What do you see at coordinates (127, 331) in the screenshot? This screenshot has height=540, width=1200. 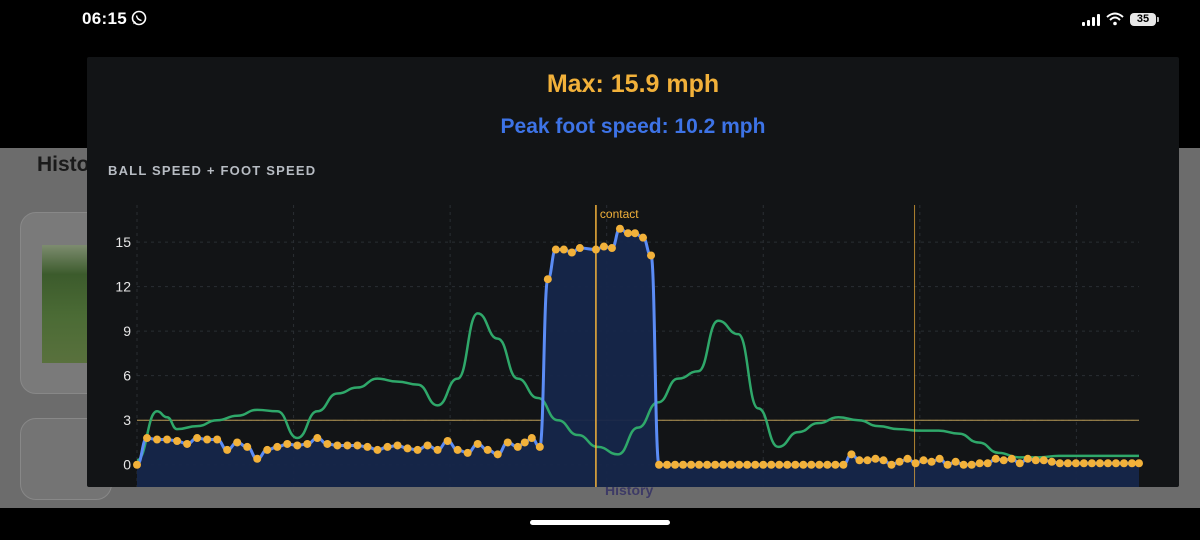 I see `y-tick-label: 9` at bounding box center [127, 331].